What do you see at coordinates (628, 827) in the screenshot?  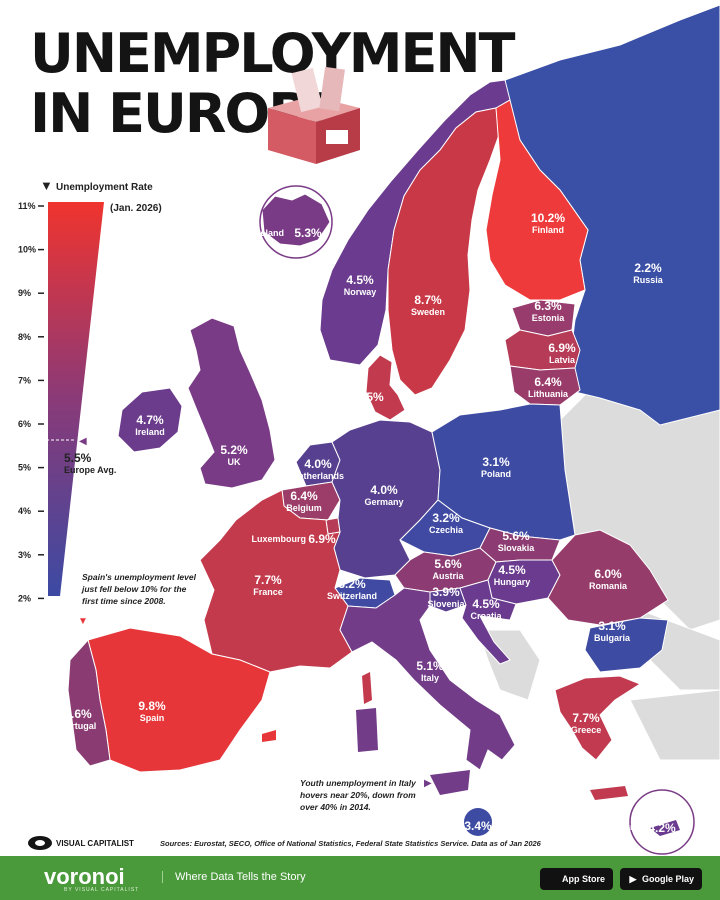 I see `country-name-cyprus: Cyprus` at bounding box center [628, 827].